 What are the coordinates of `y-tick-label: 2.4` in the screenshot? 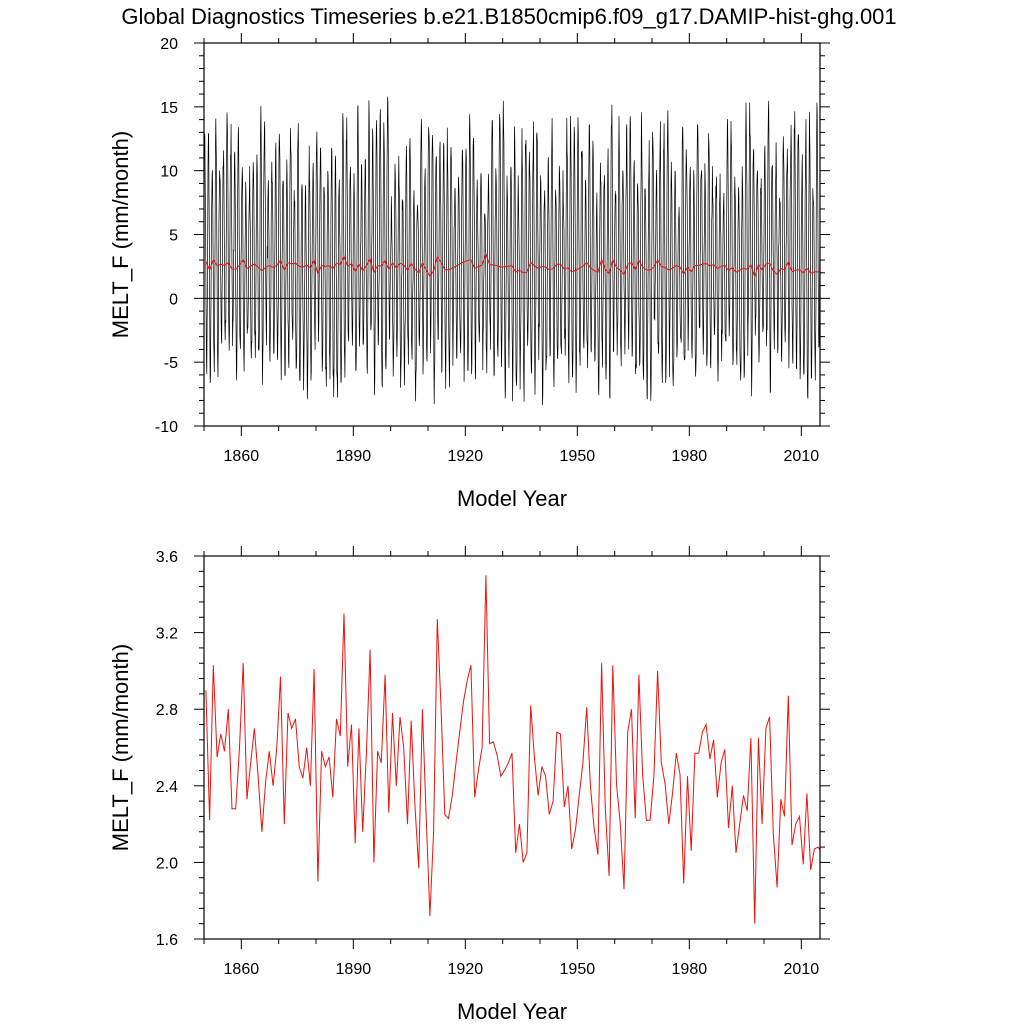 It's located at (167, 787).